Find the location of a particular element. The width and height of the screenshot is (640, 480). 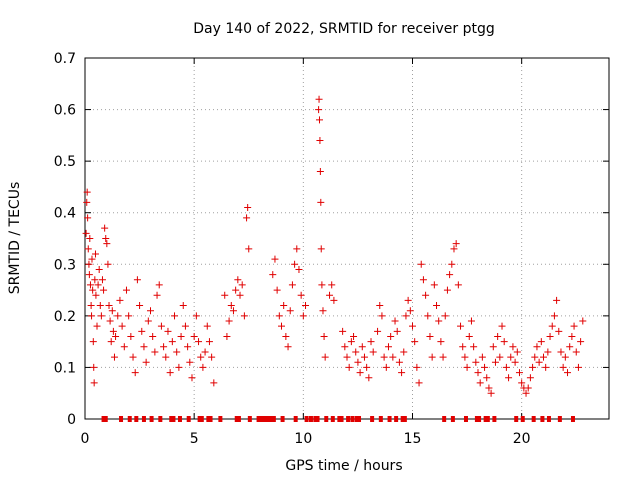

x-tick-label: 20 is located at coordinates (522, 439).